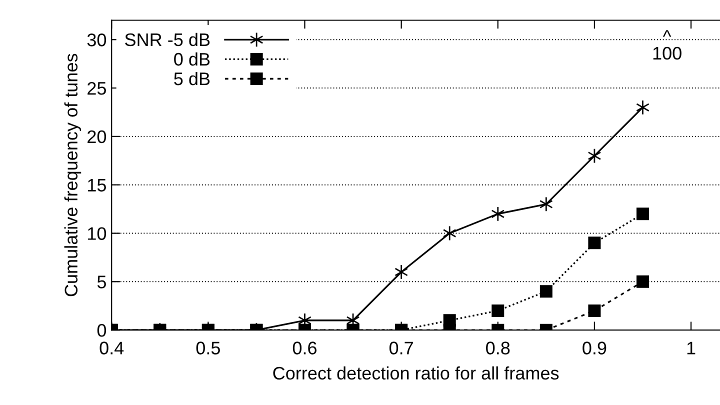 Image resolution: width=720 pixels, height=405 pixels. What do you see at coordinates (97, 185) in the screenshot?
I see `y-tick-label: 15` at bounding box center [97, 185].